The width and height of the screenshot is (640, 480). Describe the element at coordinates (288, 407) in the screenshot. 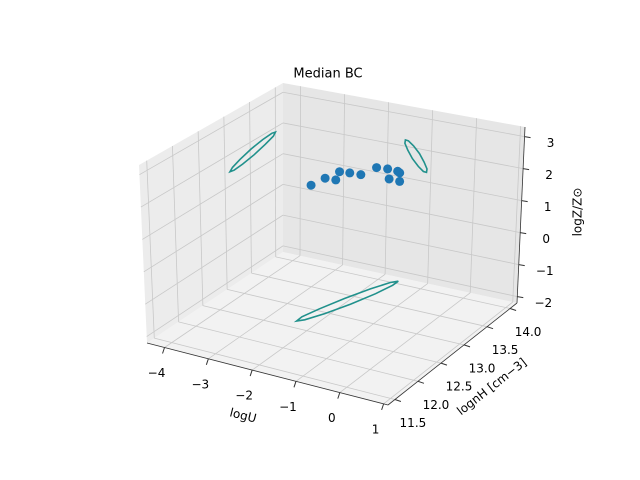

I see `x-tick-label: −1` at that location.